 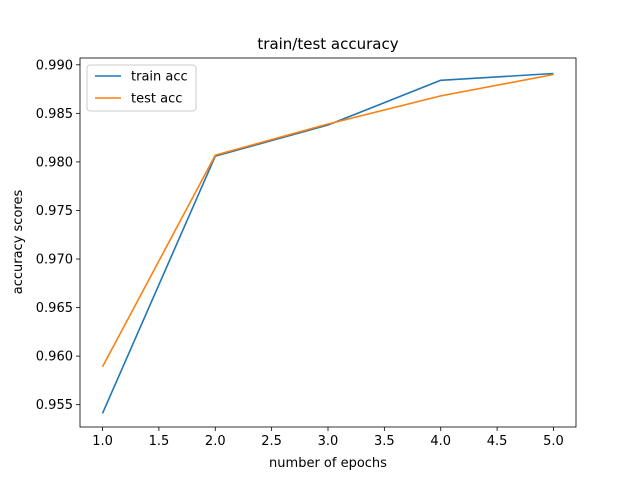 What do you see at coordinates (384, 441) in the screenshot?
I see `x-tick-label: 3.5` at bounding box center [384, 441].